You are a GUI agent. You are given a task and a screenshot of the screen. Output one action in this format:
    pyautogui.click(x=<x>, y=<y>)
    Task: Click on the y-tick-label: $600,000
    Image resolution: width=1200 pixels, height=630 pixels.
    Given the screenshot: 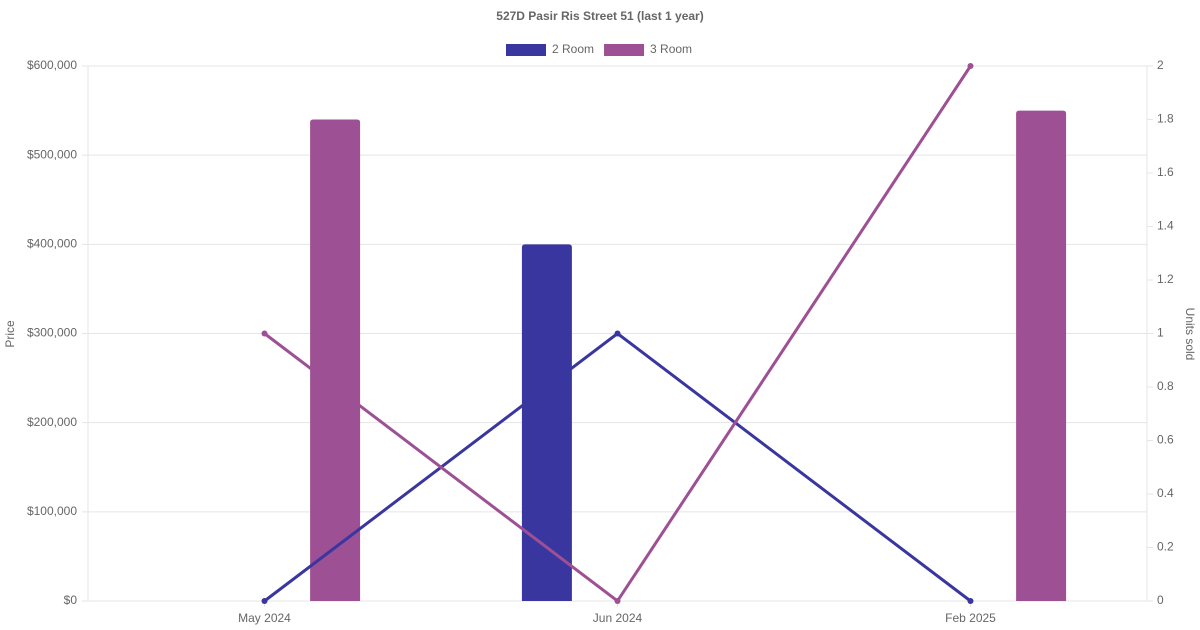 What is the action you would take?
    pyautogui.click(x=52, y=65)
    